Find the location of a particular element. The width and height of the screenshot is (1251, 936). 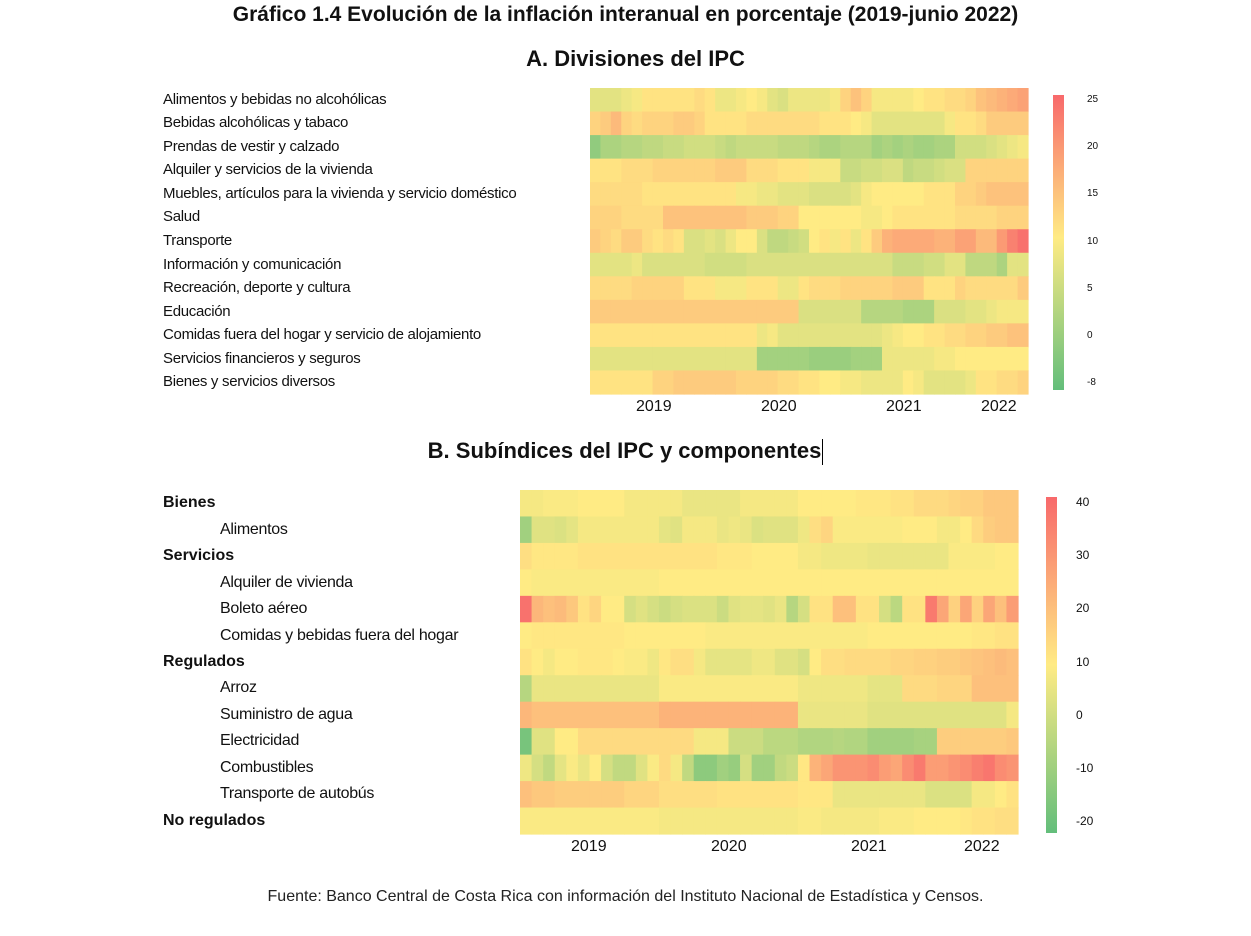

colorbar-tick-label: 0 is located at coordinates (1079, 714).